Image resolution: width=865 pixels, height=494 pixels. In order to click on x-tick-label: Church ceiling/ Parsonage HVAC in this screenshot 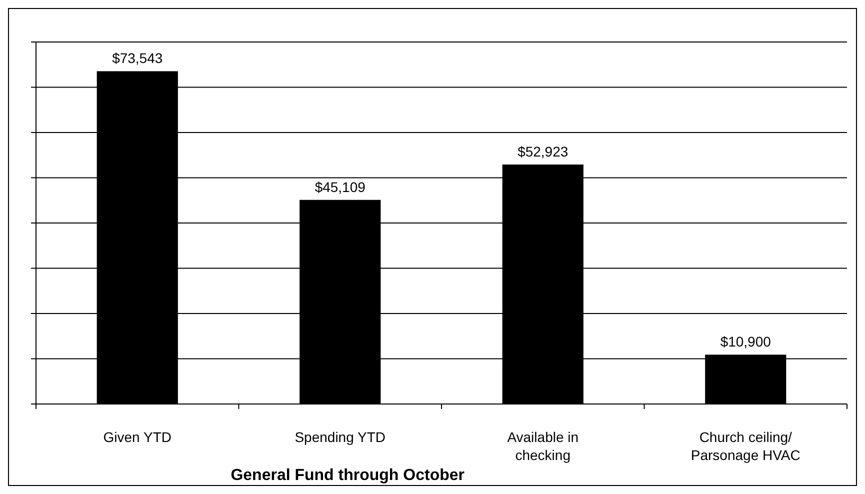, I will do `click(745, 446)`.